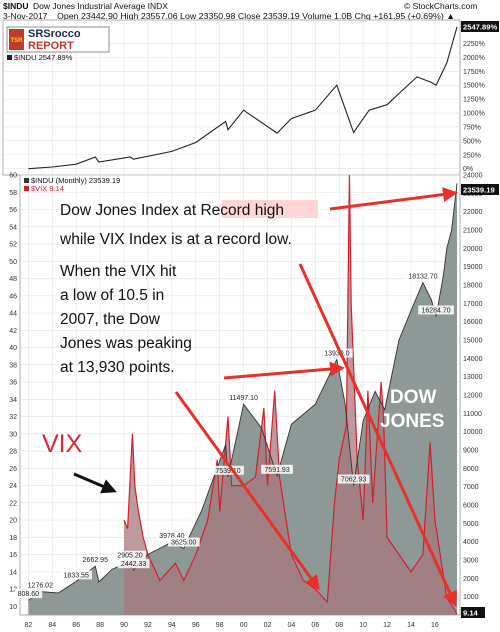 This screenshot has width=500, height=632. What do you see at coordinates (474, 100) in the screenshot?
I see `top-y-tick-label: 1250%` at bounding box center [474, 100].